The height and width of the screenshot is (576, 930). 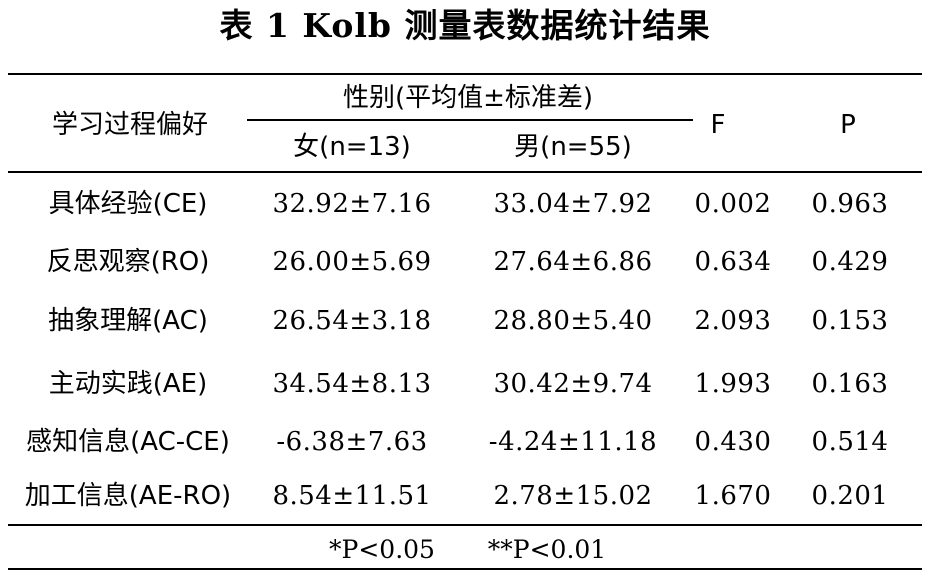 I want to click on p-value: 0.153, so click(x=850, y=321).